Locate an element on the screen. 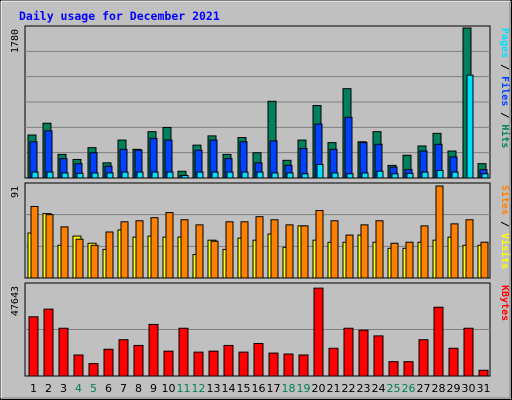 This screenshot has width=512, height=400. x-tick-label-21: 21 is located at coordinates (334, 388).